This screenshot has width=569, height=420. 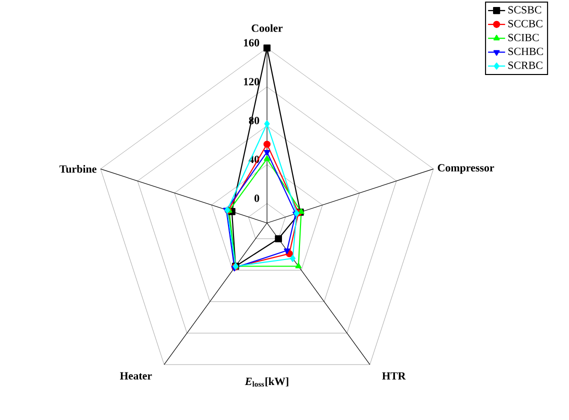 What do you see at coordinates (266, 382) in the screenshot?
I see `text: E$_{loss}$[kW]` at bounding box center [266, 382].